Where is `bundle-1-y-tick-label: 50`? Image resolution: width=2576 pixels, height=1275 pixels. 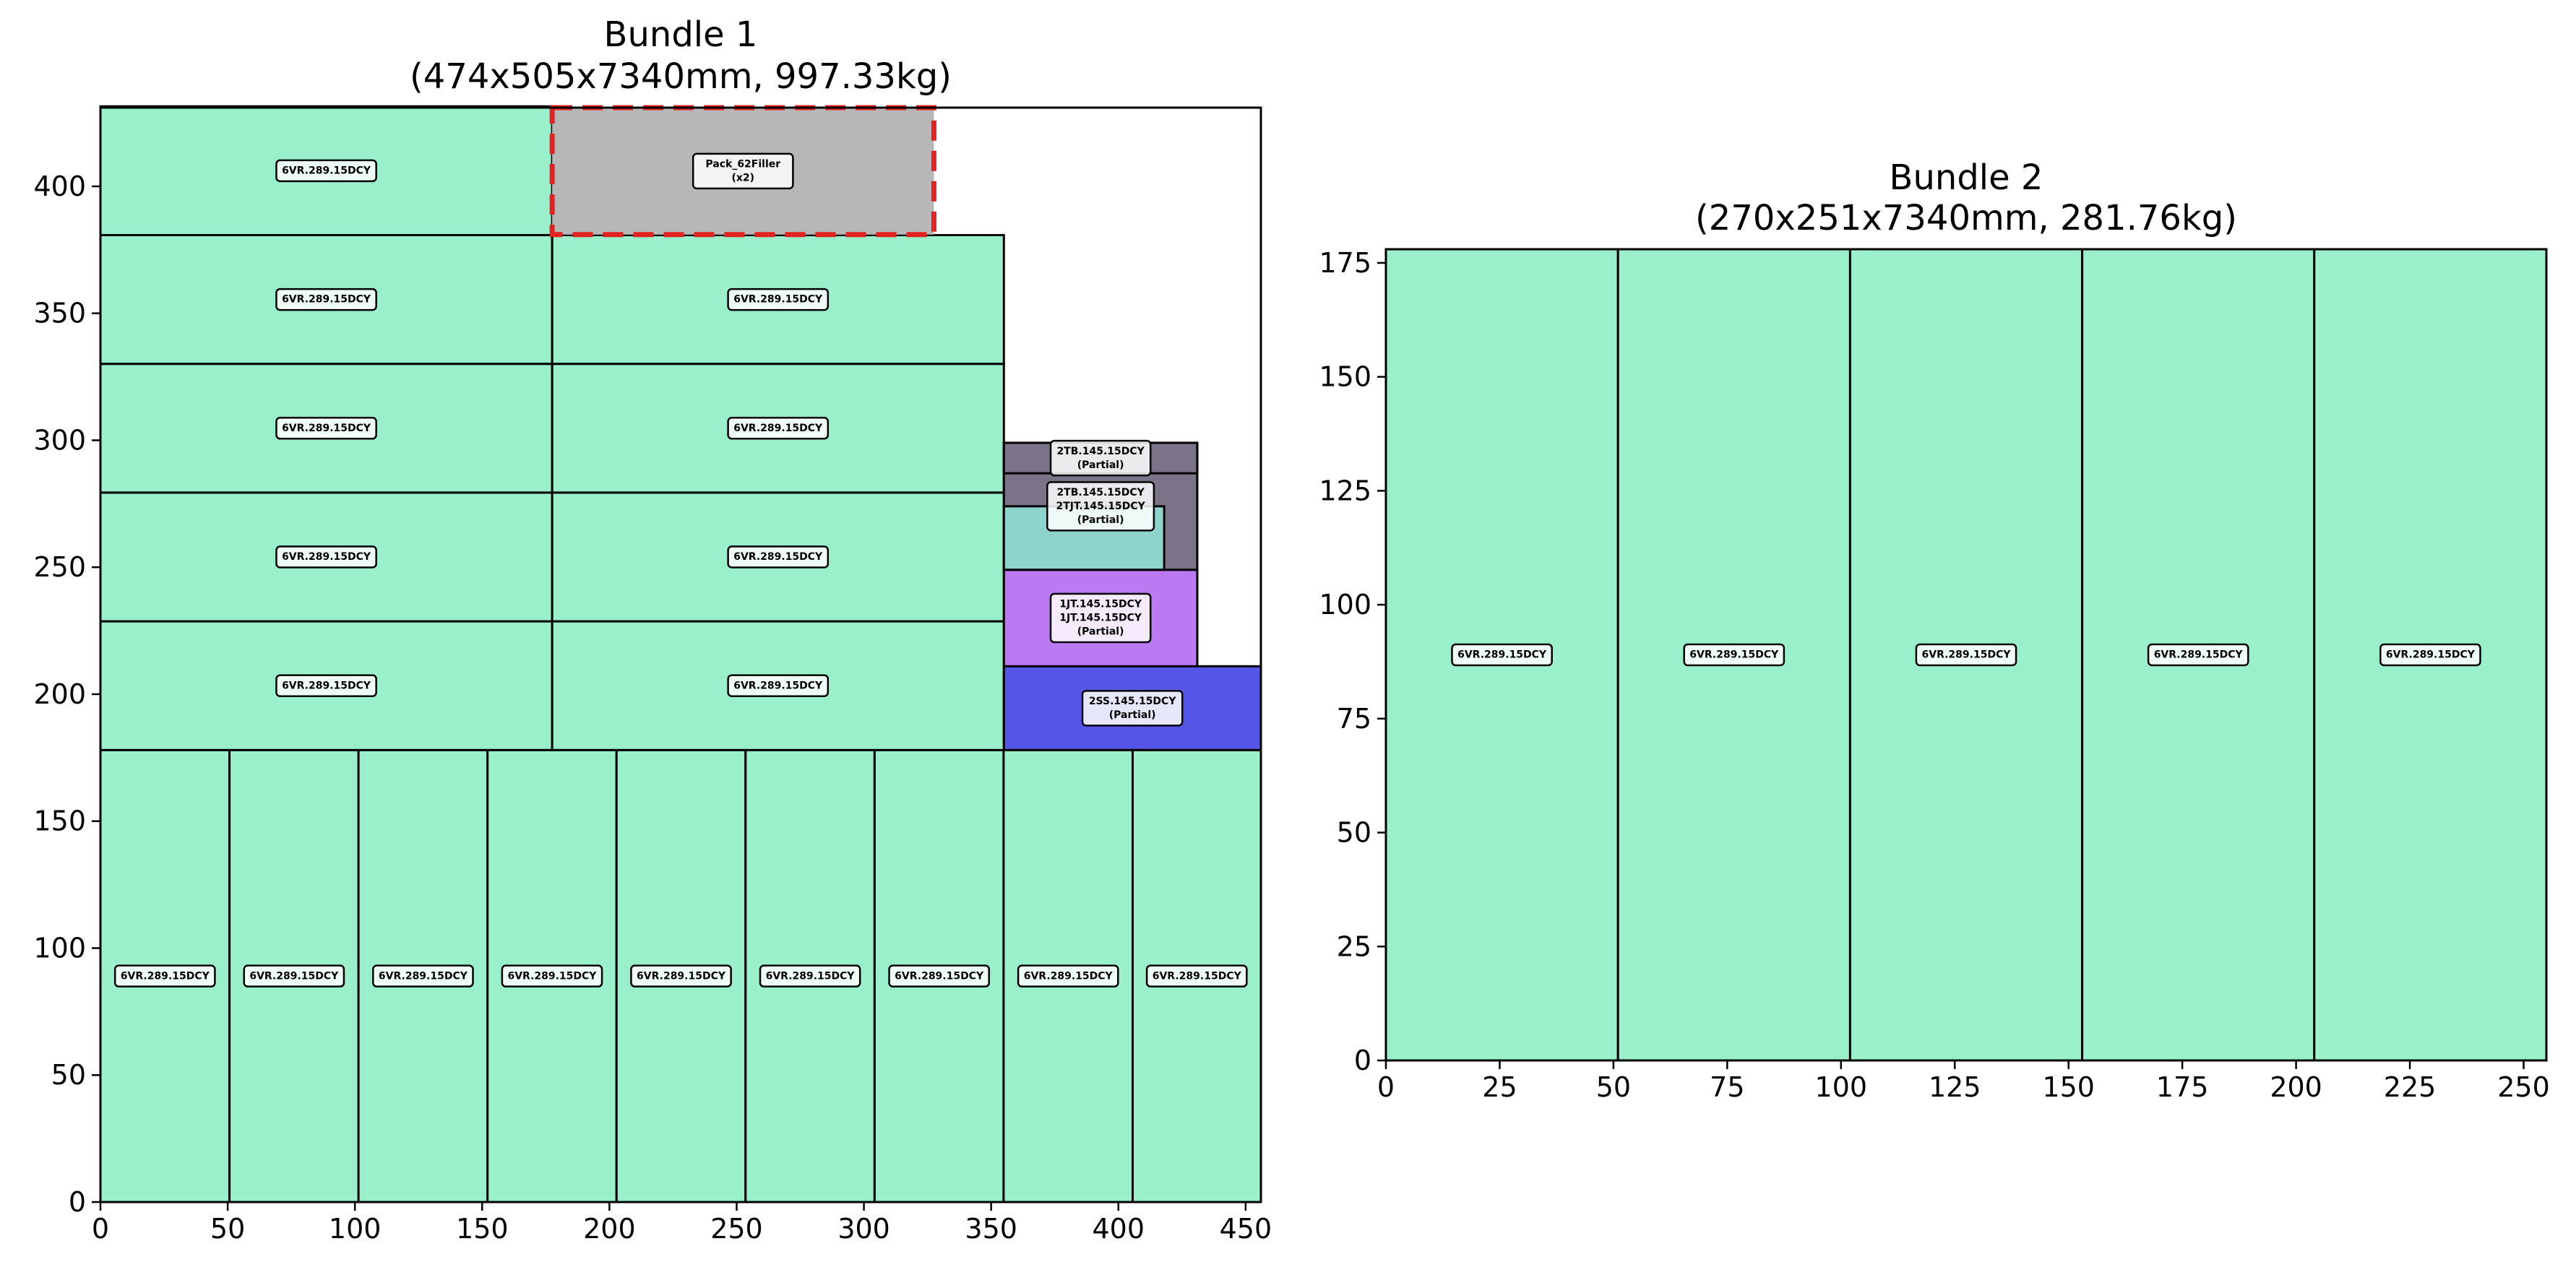
bundle-1-y-tick-label: 50 is located at coordinates (68, 1075).